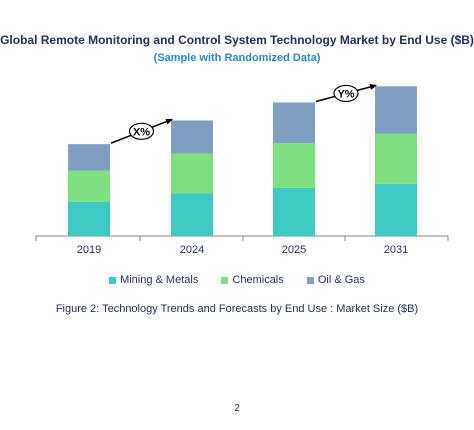  I want to click on bar-oil-gas-2025, so click(294, 123).